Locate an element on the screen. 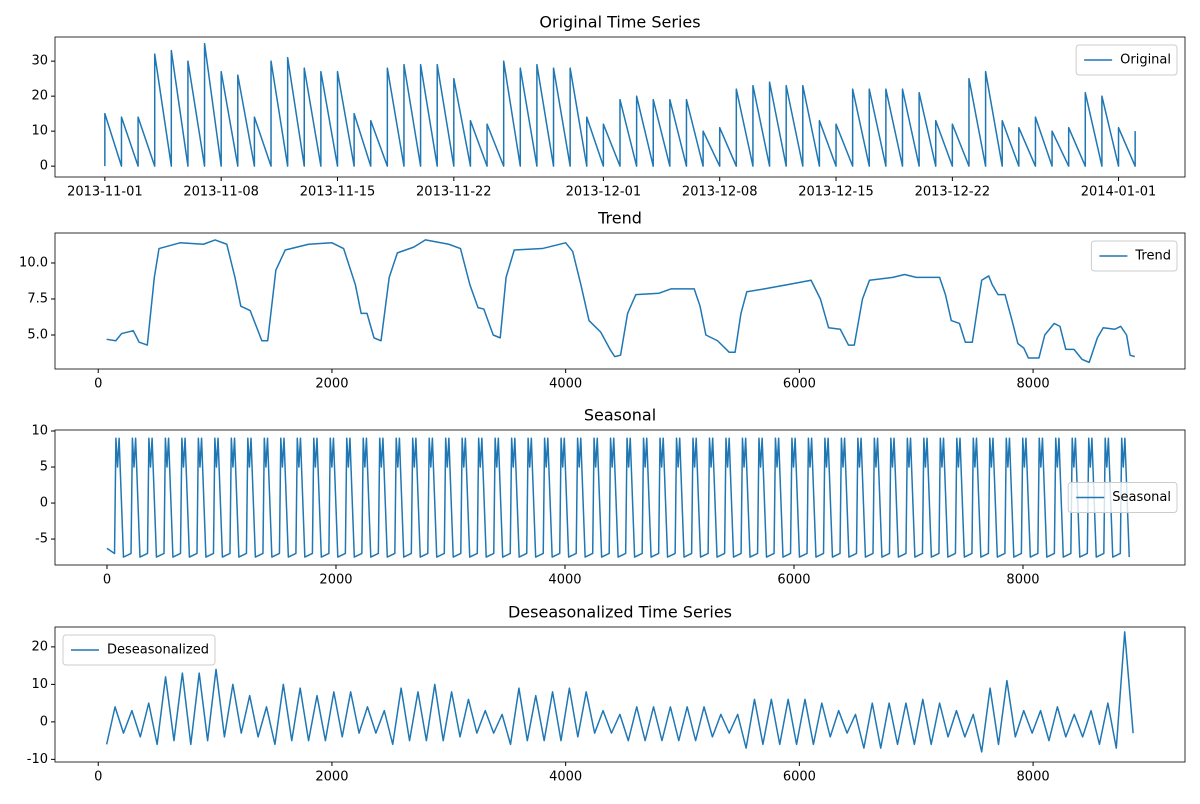 This screenshot has width=1200, height=804. legend-label: Deseasonalized is located at coordinates (158, 650).